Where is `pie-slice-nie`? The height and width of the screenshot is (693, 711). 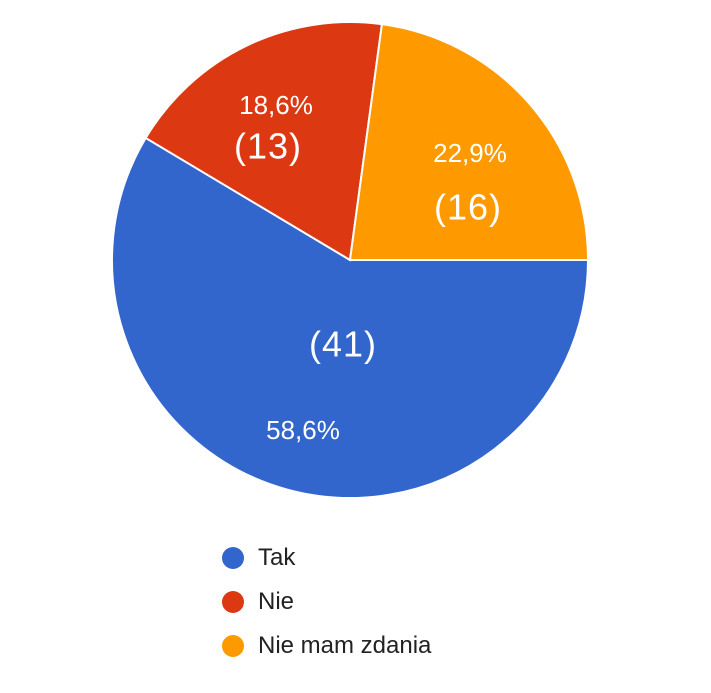
pie-slice-nie is located at coordinates (264, 141).